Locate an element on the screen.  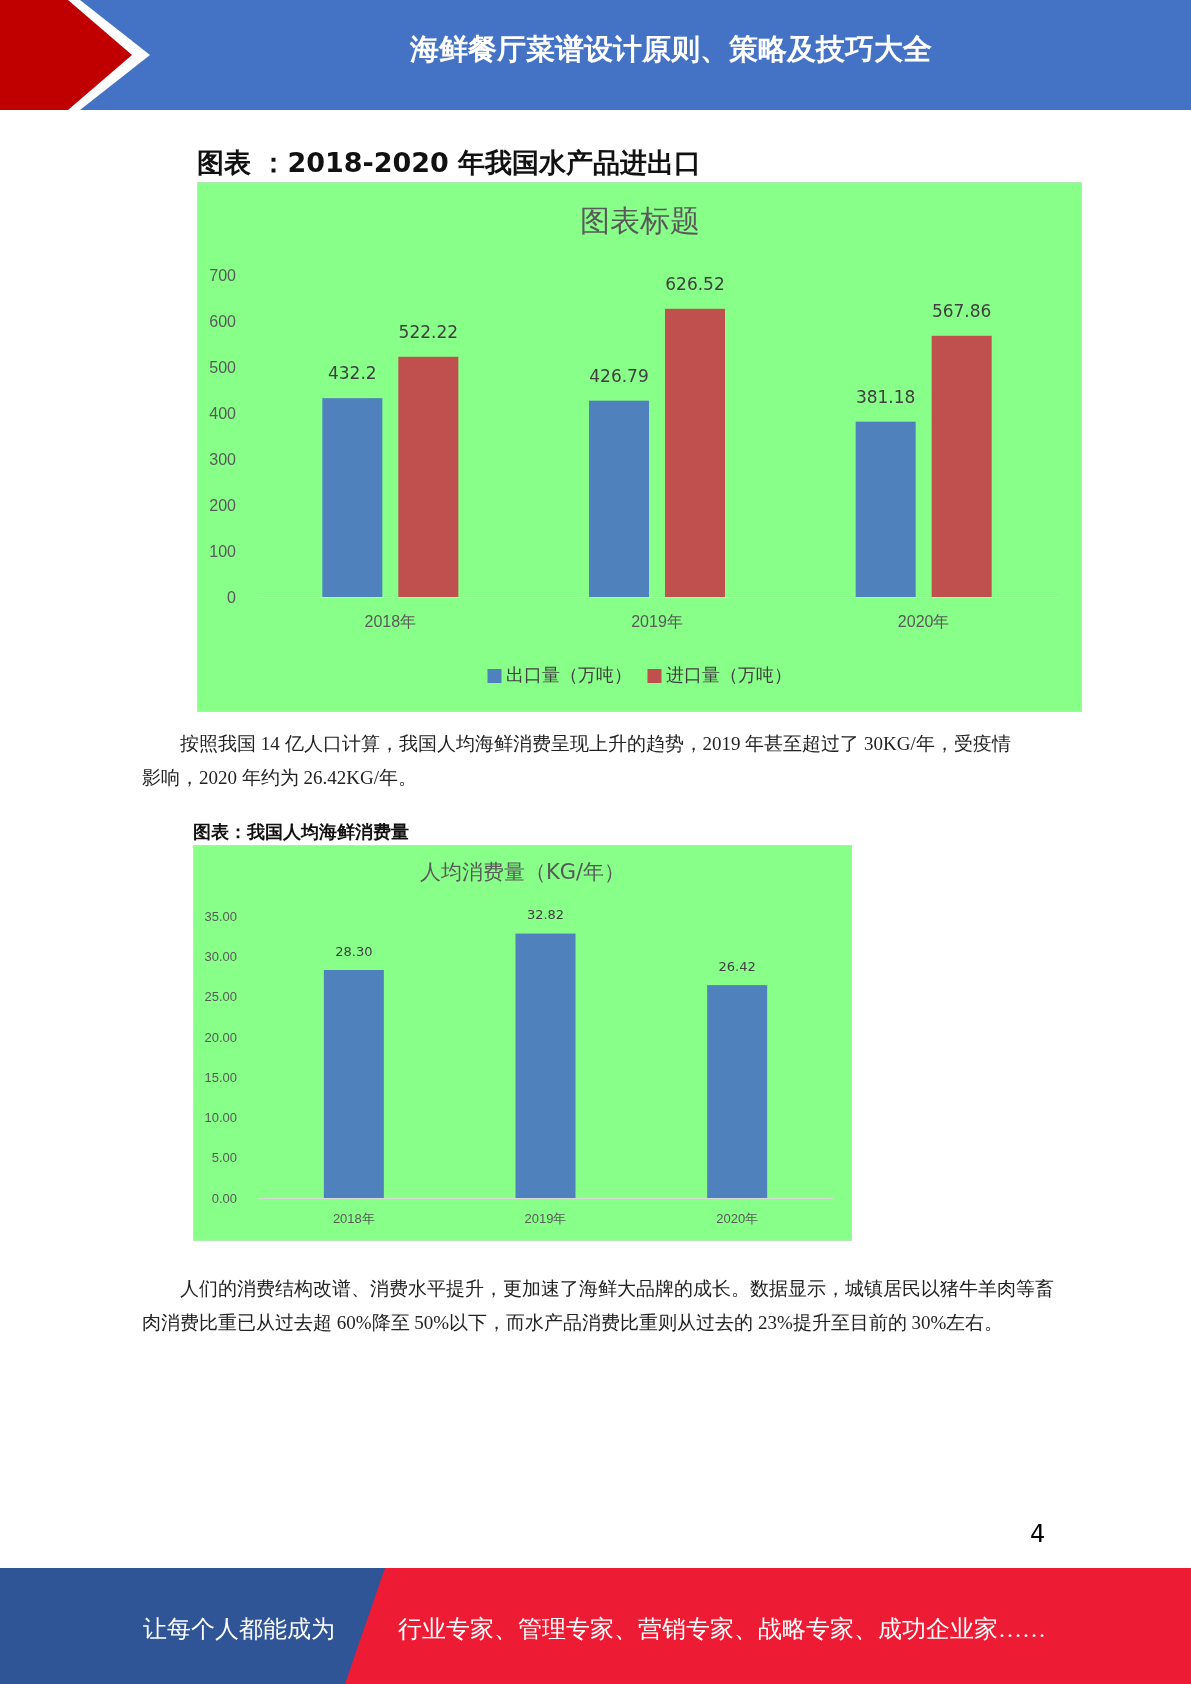
legend-label: 进口量（万吨） is located at coordinates (728, 674).